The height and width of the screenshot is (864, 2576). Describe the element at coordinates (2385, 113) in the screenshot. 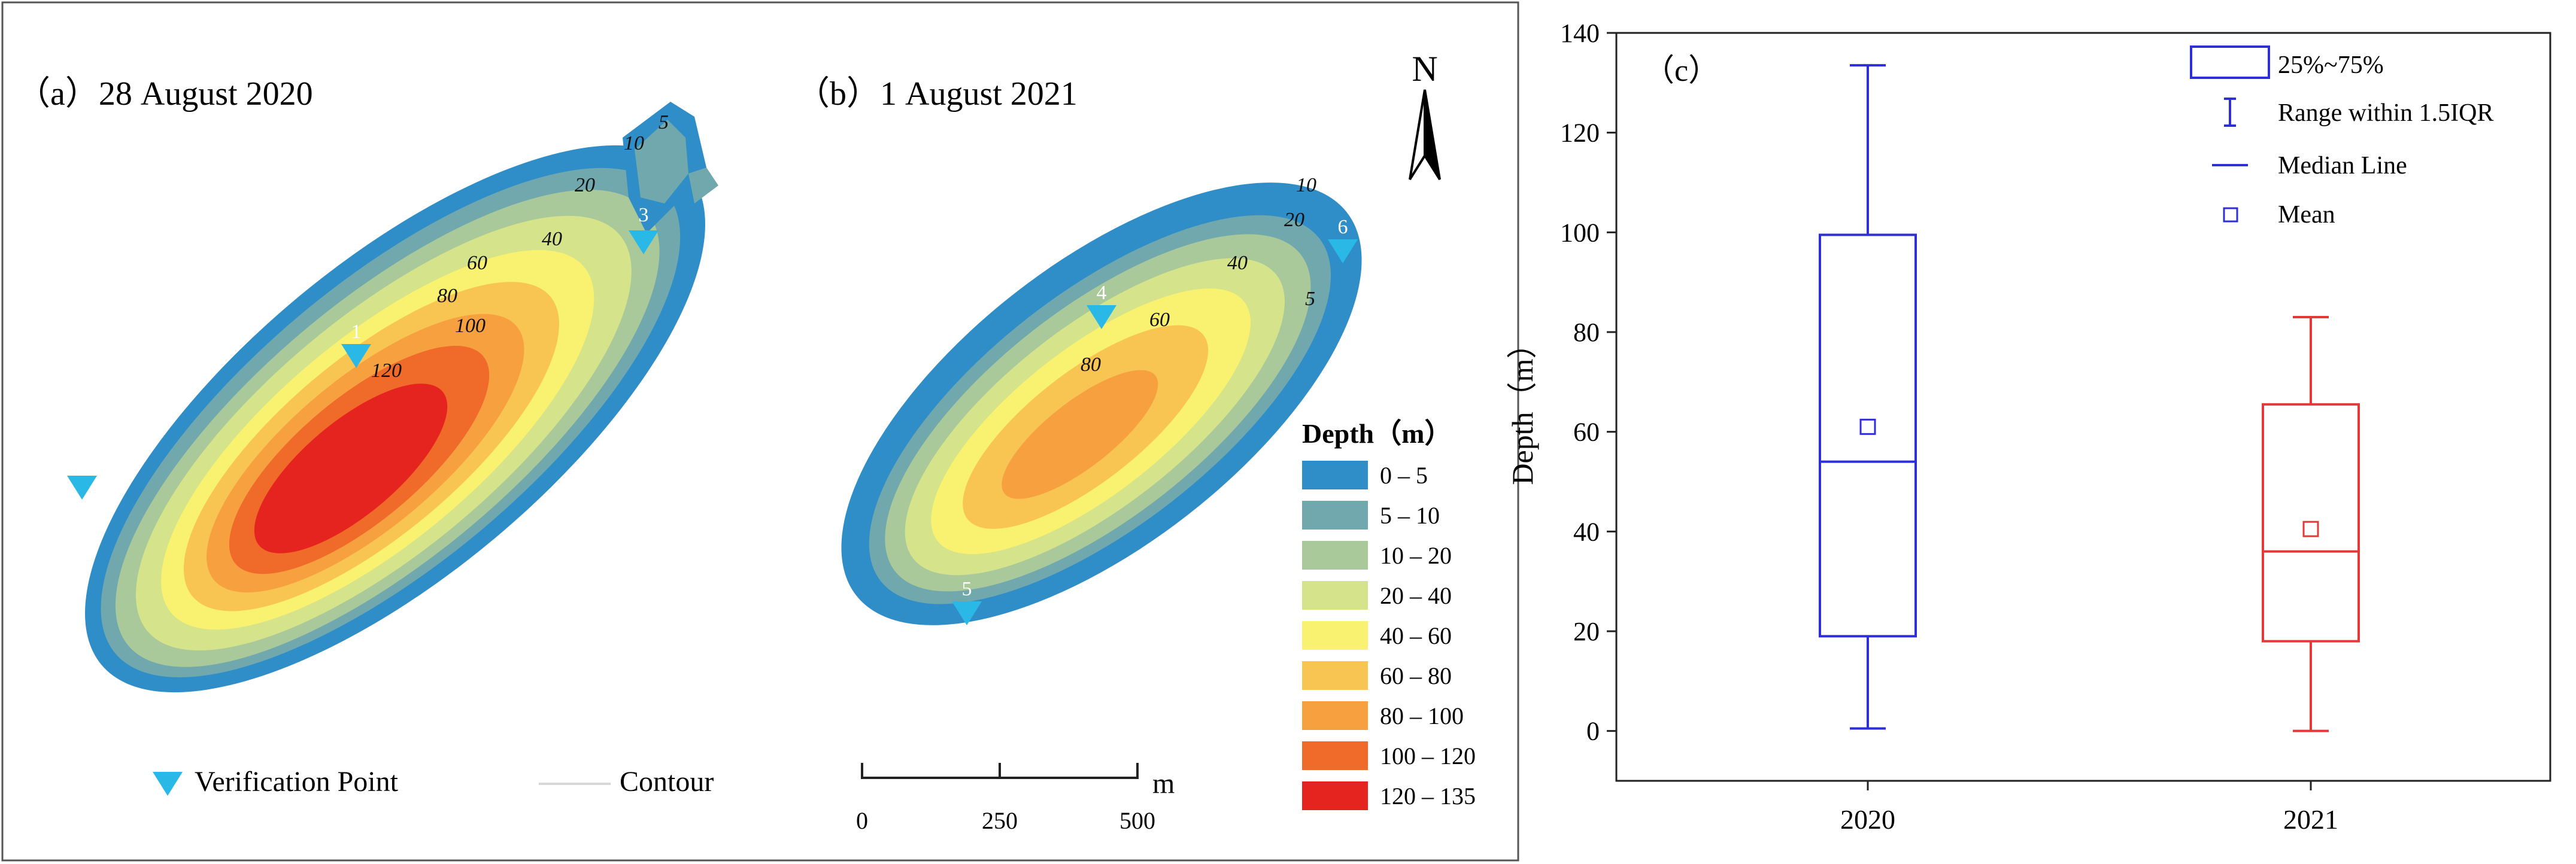

I see `legend-range-label: Range within 1.5IQR` at that location.